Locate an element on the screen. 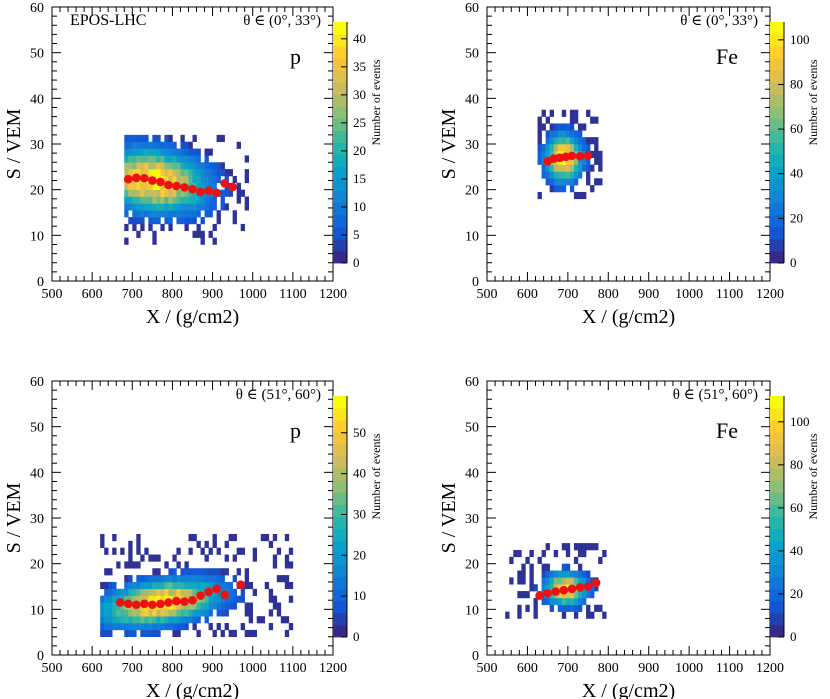 This screenshot has height=699, width=830. colorbar-tick-label: 0 is located at coordinates (793, 262).